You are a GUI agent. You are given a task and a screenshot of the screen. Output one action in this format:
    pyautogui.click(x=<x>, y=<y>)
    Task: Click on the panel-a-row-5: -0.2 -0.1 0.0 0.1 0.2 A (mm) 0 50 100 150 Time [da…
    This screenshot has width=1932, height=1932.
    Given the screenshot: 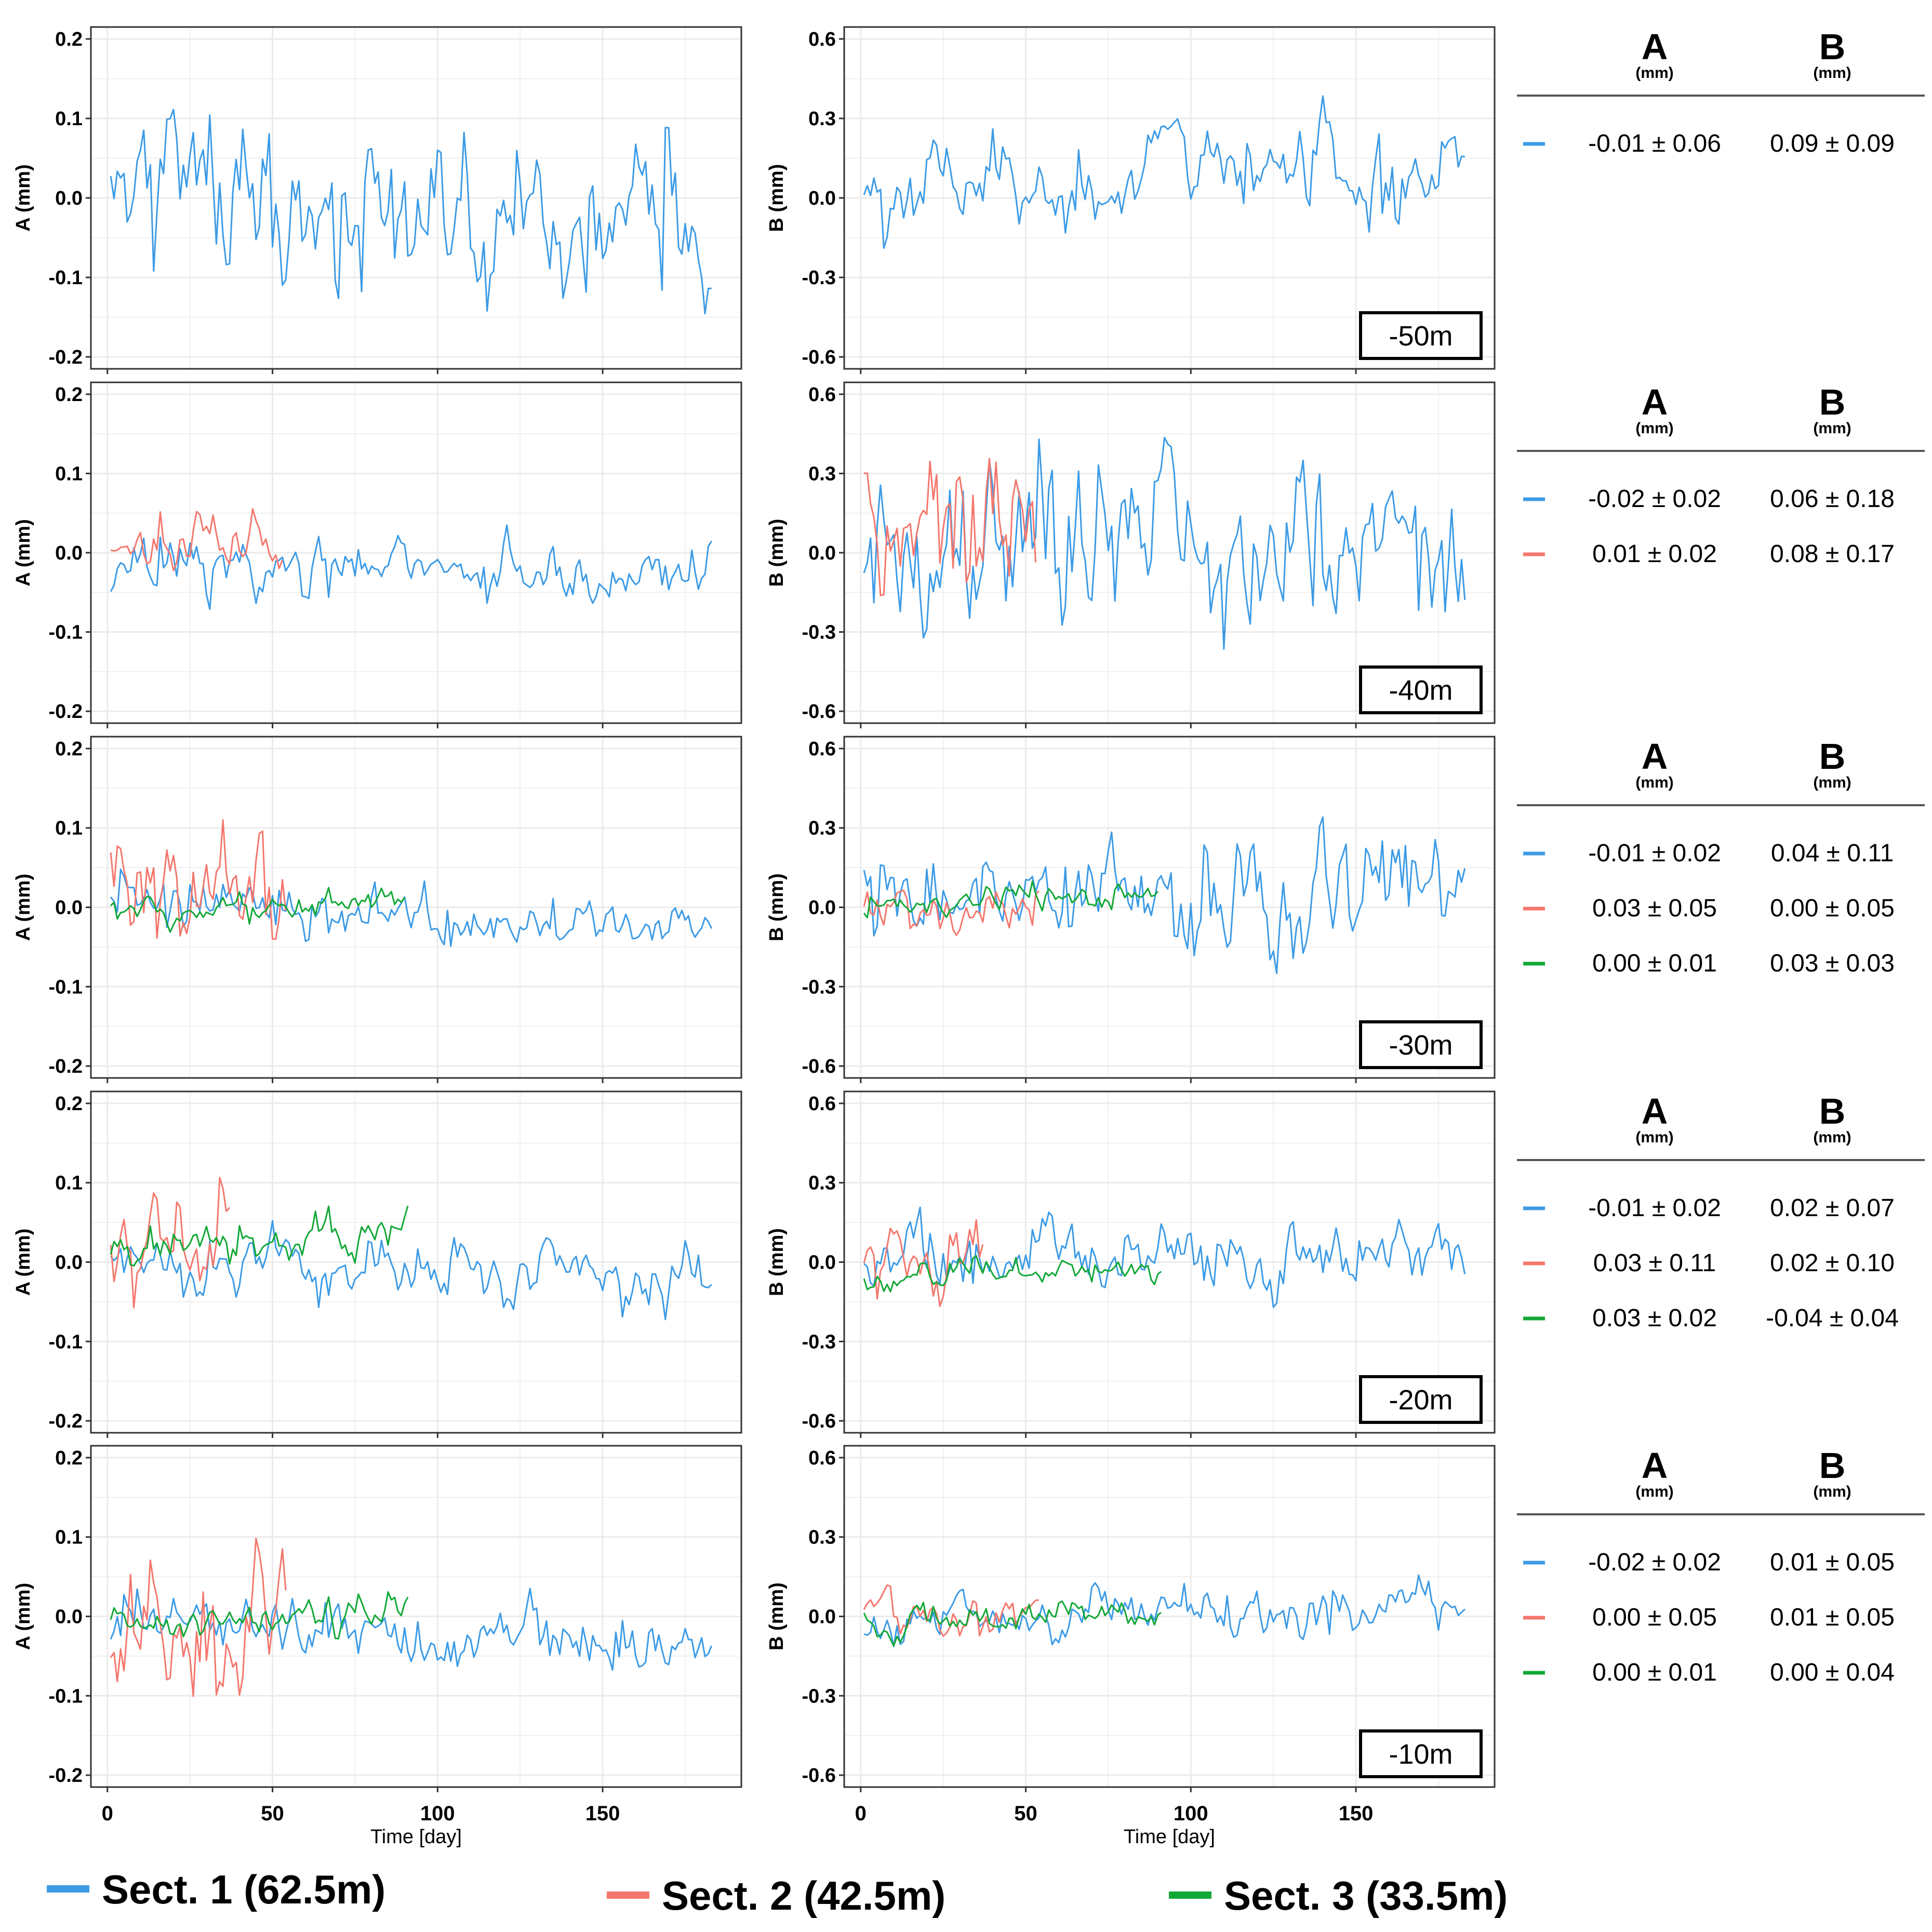 What is the action you would take?
    pyautogui.click(x=377, y=1647)
    